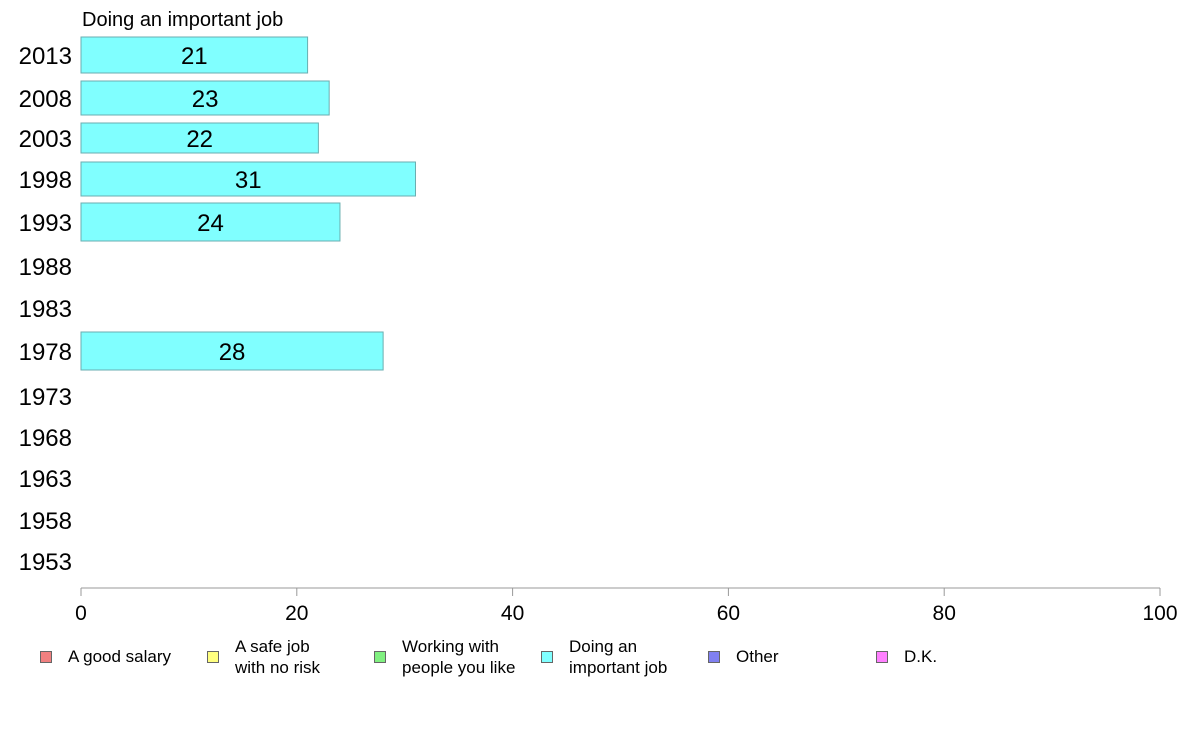 This screenshot has height=736, width=1188. What do you see at coordinates (1159, 611) in the screenshot?
I see `x-tick-label: 100` at bounding box center [1159, 611].